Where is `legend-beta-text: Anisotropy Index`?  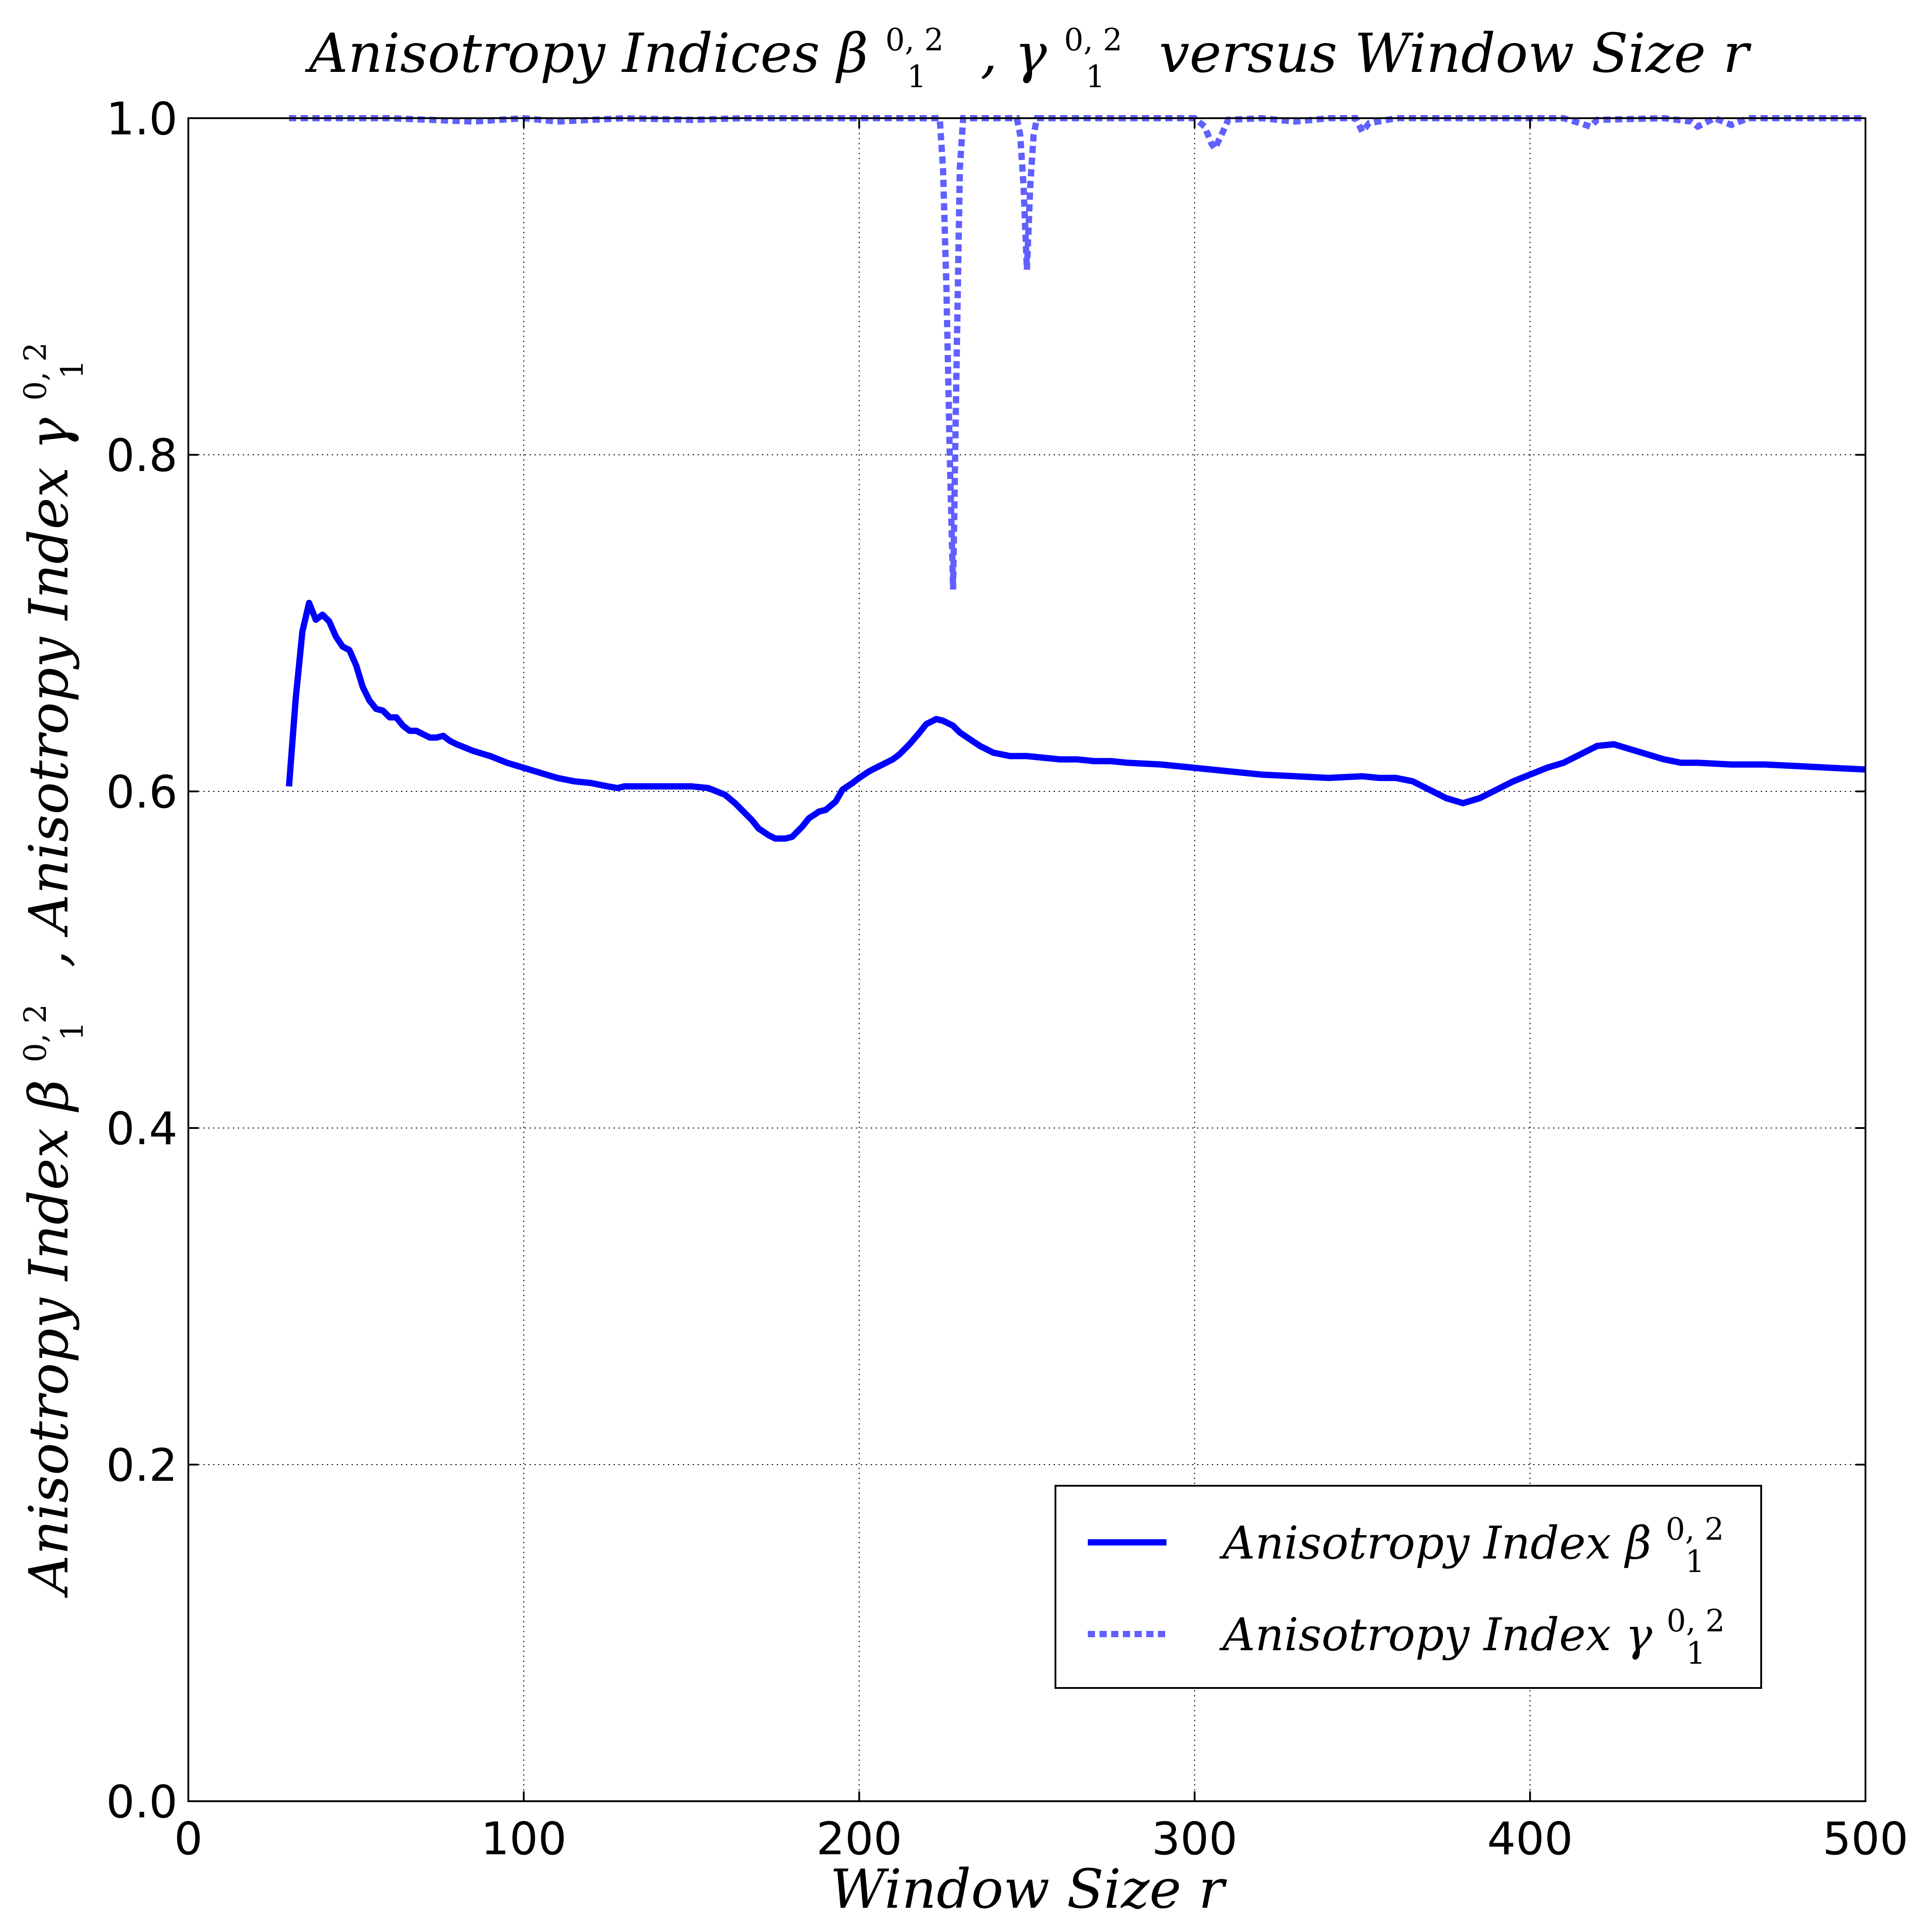
legend-beta-text: Anisotropy Index is located at coordinates (1422, 1543).